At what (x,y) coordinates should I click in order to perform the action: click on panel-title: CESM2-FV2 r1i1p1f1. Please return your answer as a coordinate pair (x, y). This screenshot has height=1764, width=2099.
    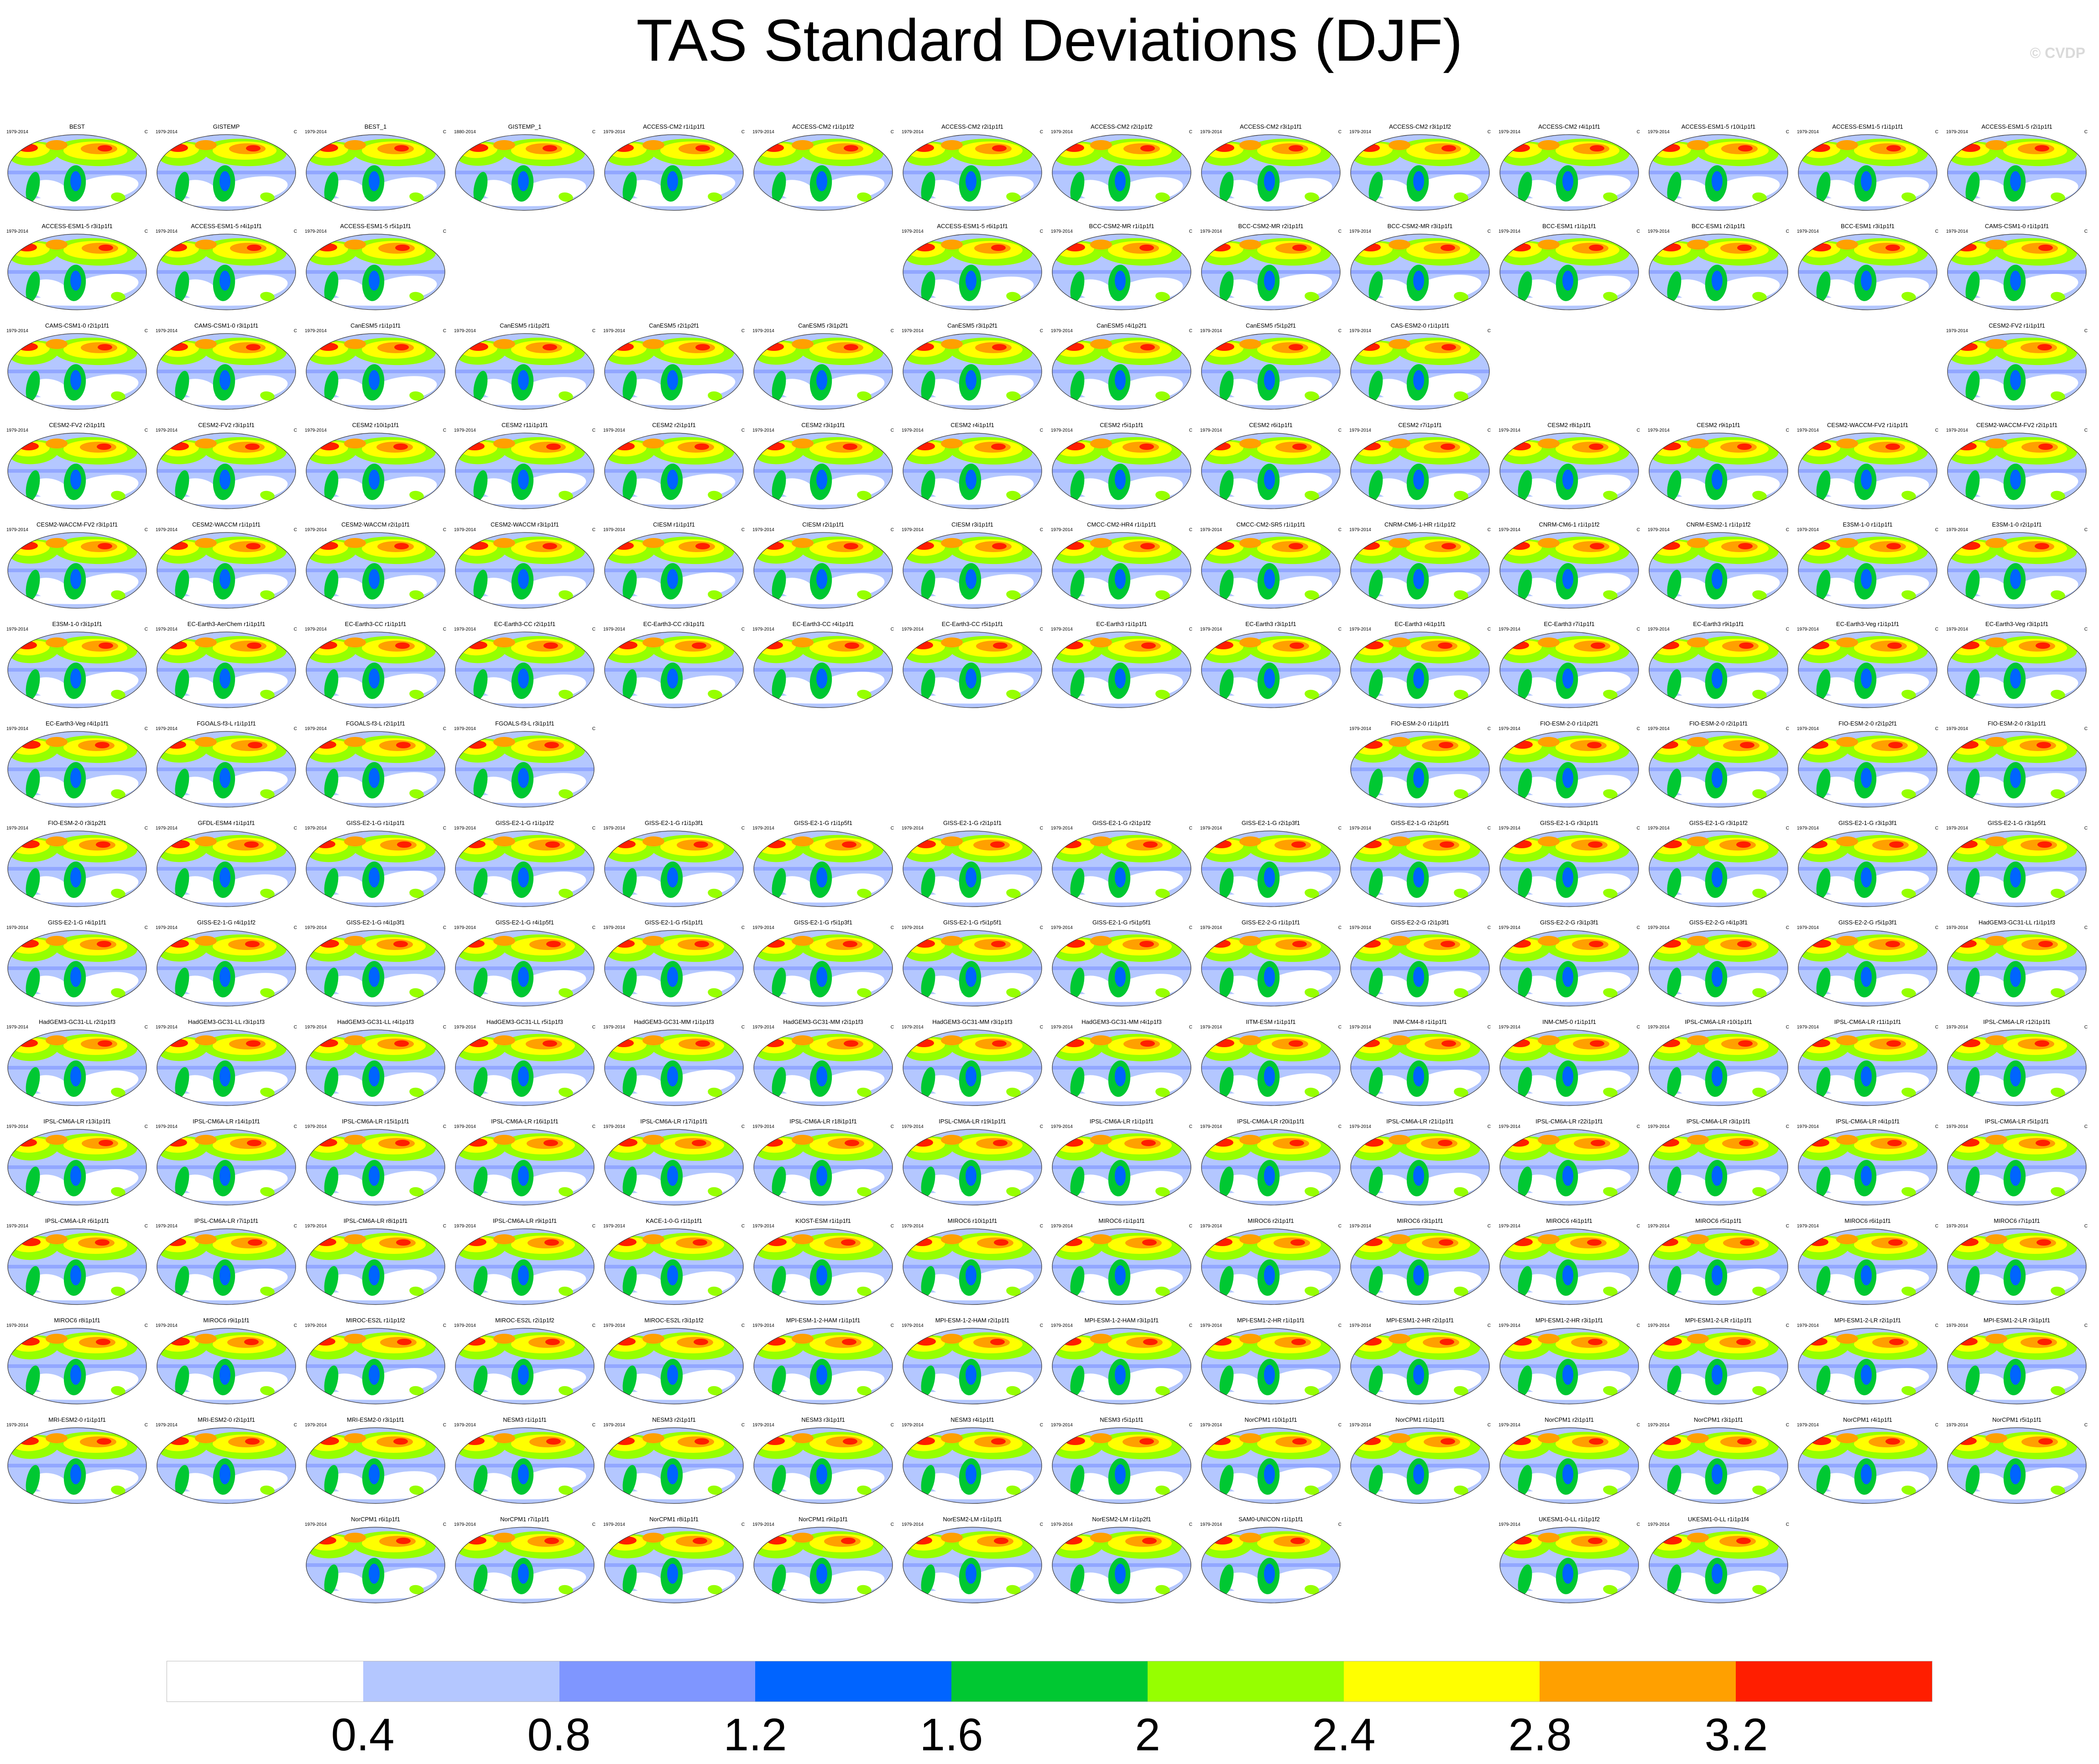
    Looking at the image, I should click on (2017, 325).